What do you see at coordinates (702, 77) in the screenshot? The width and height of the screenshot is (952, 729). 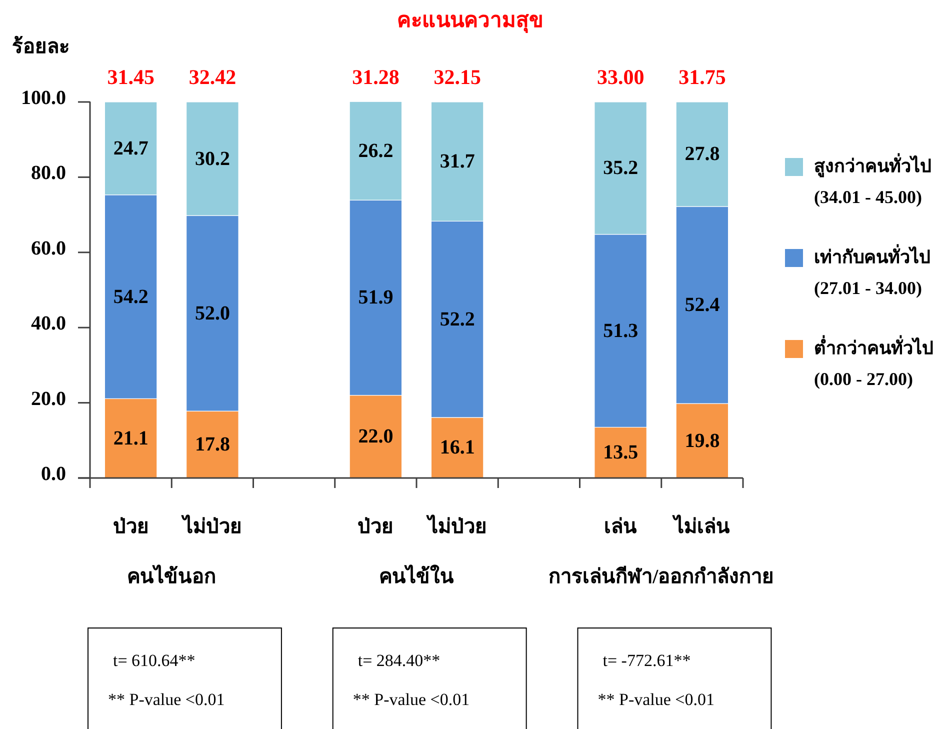 I see `text: 31.75` at bounding box center [702, 77].